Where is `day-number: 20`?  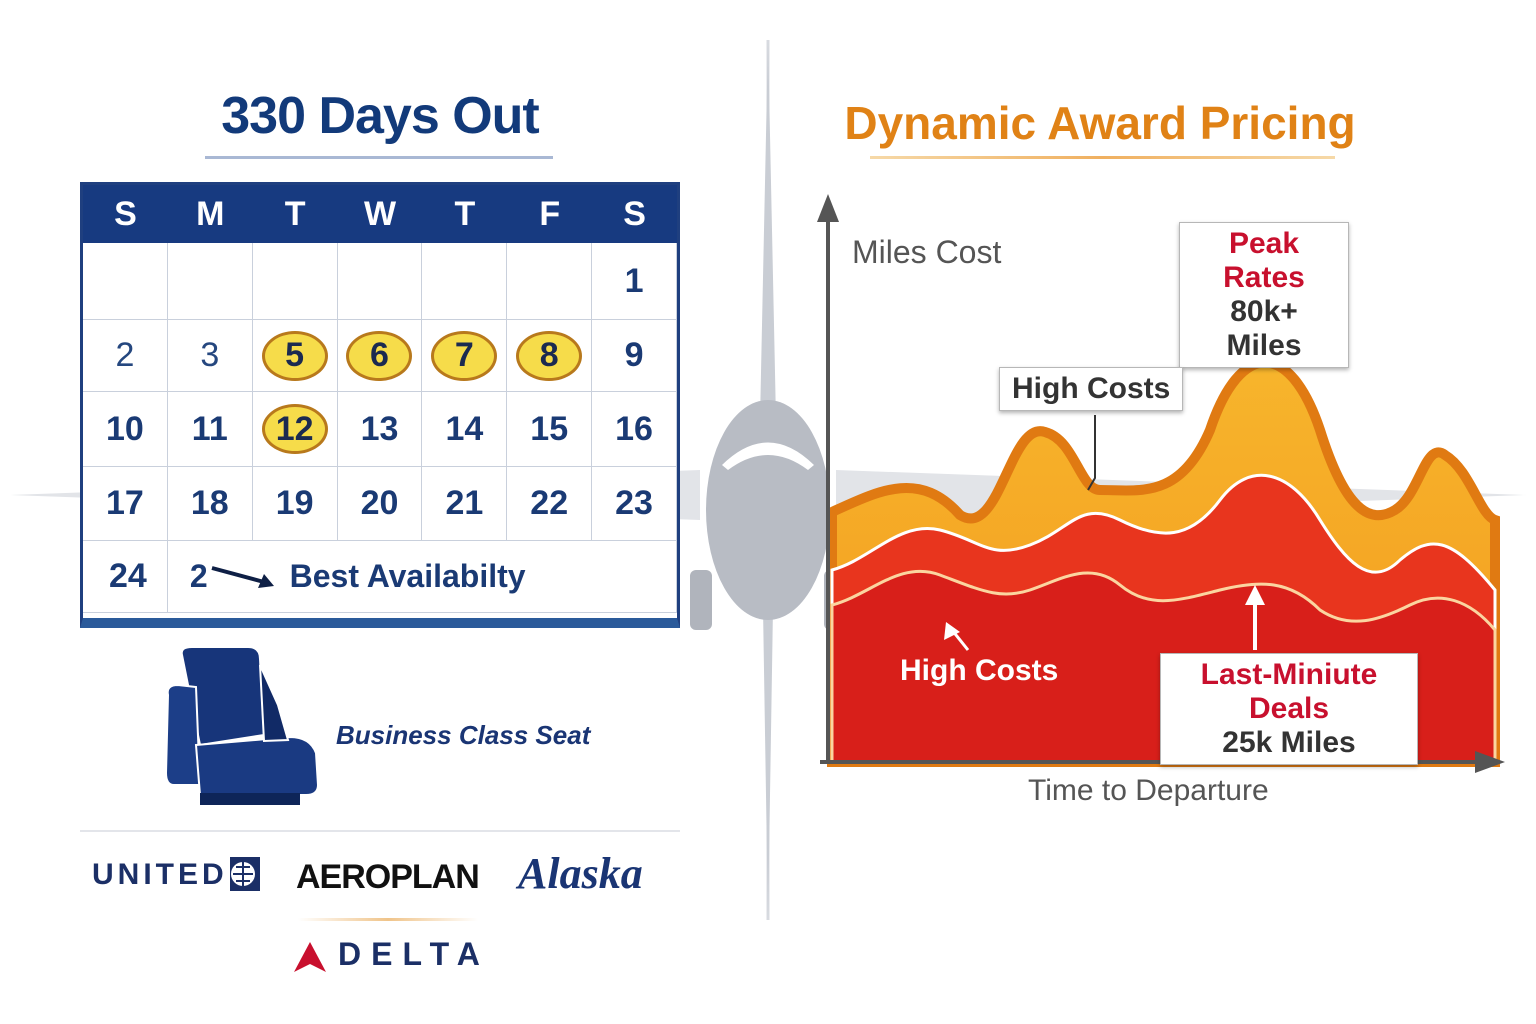
day-number: 20 is located at coordinates (379, 503).